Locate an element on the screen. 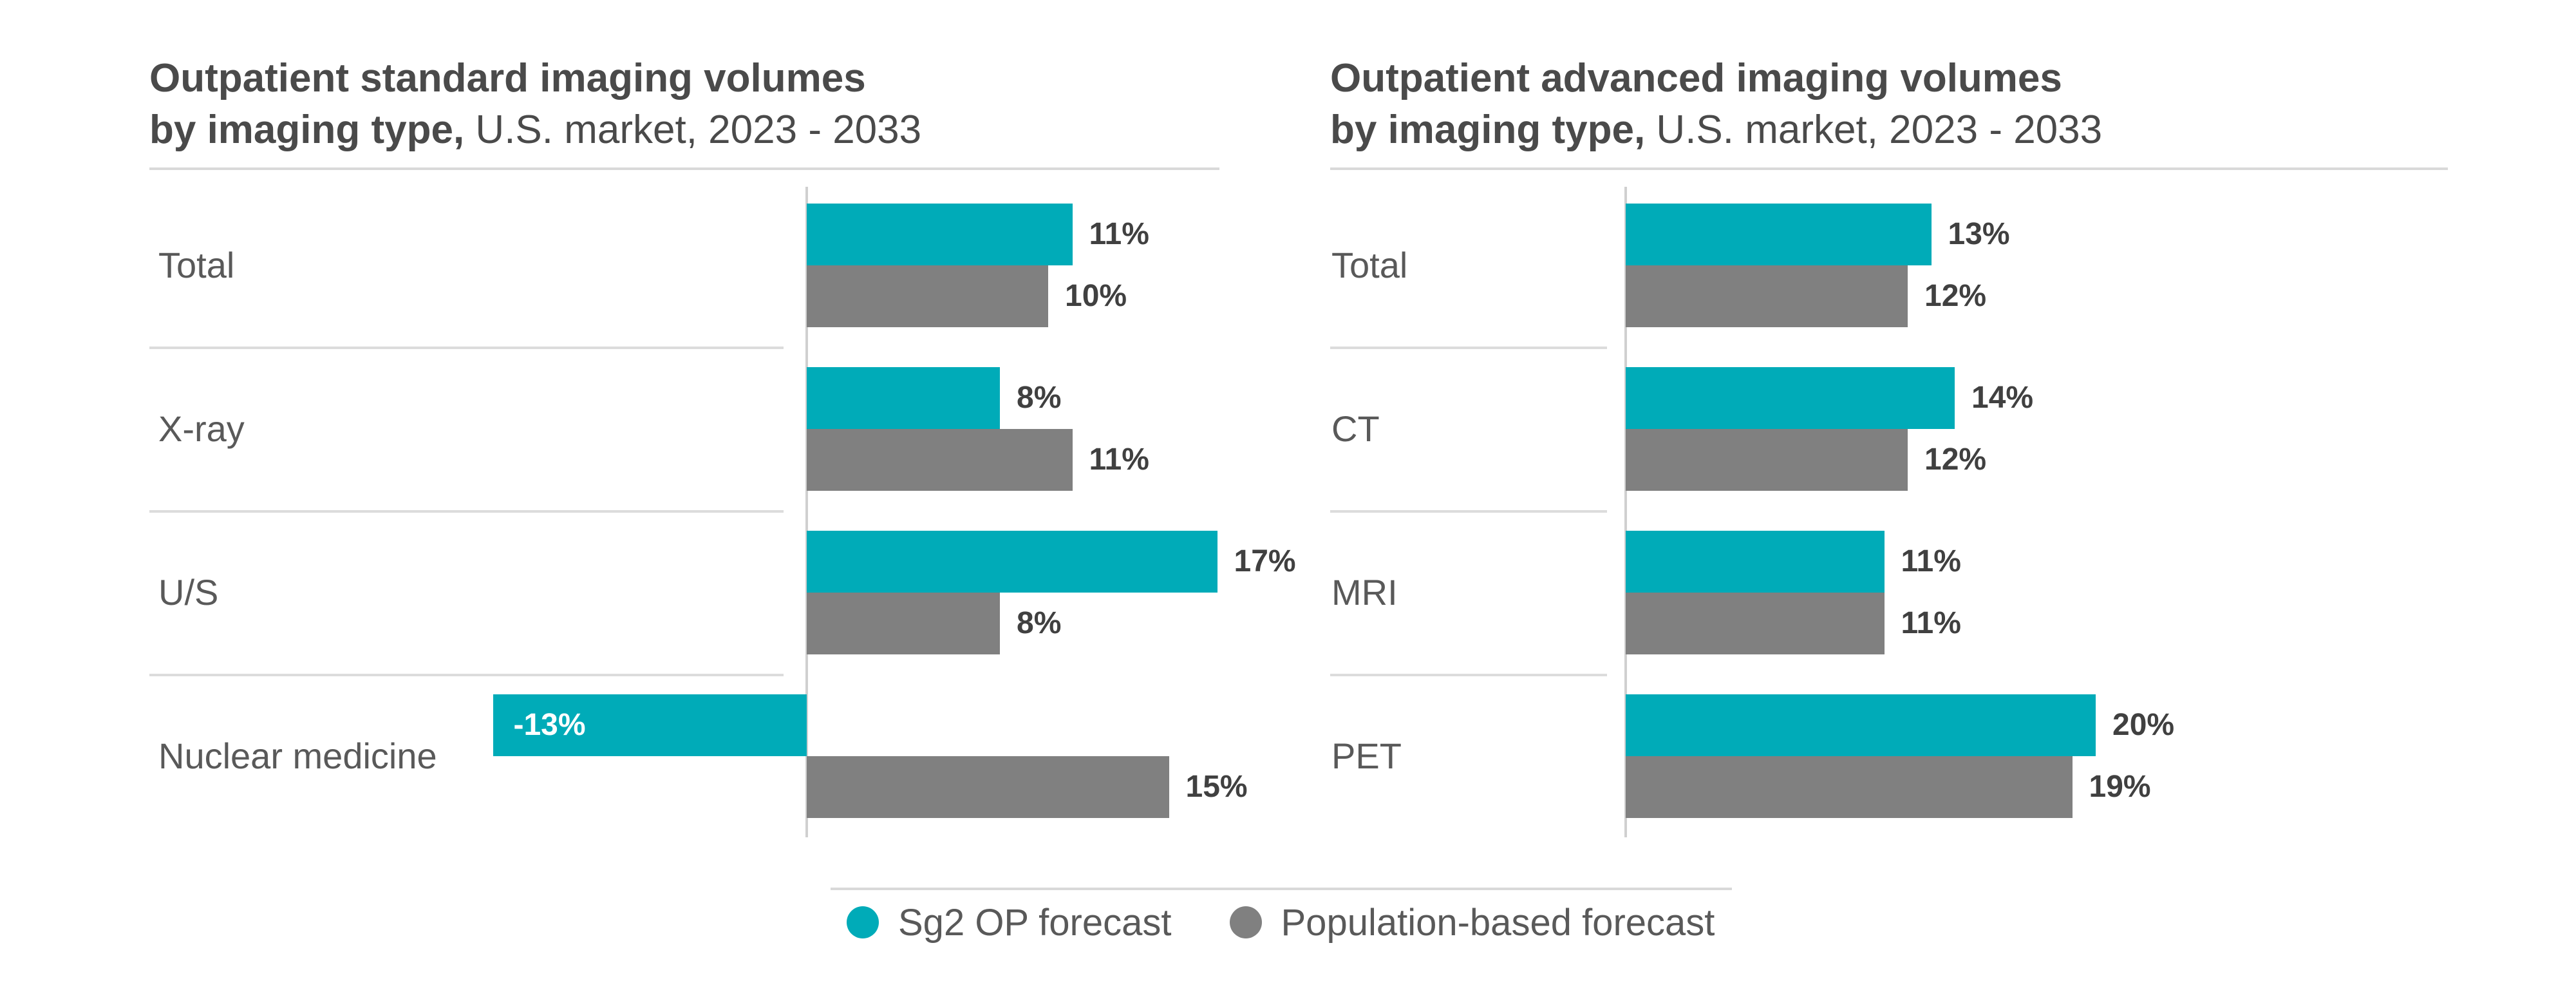 This screenshot has width=2576, height=999. category-label: PET is located at coordinates (1366, 756).